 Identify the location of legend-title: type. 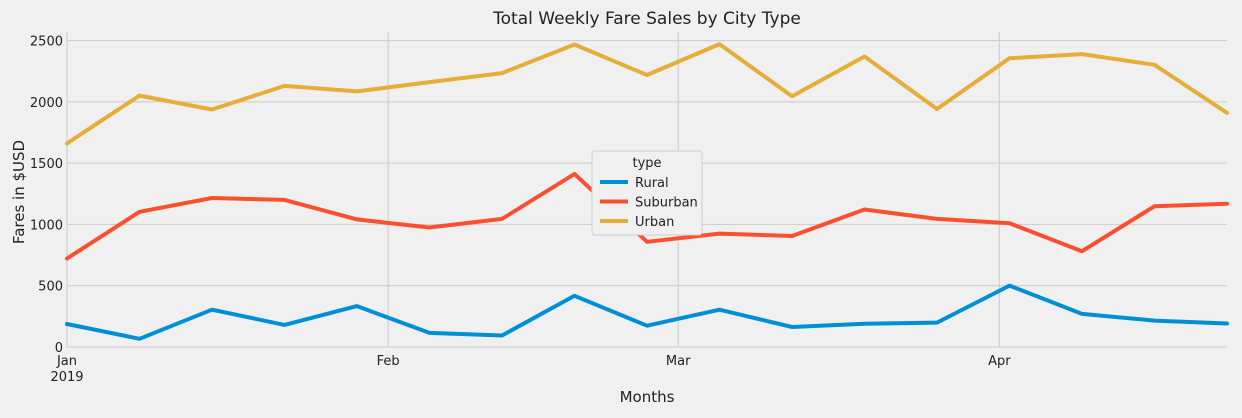
(646, 163).